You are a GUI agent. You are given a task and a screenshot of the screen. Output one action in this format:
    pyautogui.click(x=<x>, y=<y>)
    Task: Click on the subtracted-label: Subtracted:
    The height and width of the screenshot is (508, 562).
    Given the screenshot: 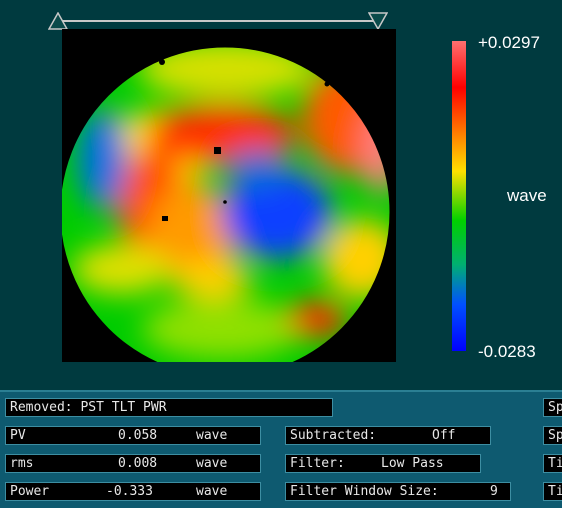 What is the action you would take?
    pyautogui.click(x=333, y=435)
    